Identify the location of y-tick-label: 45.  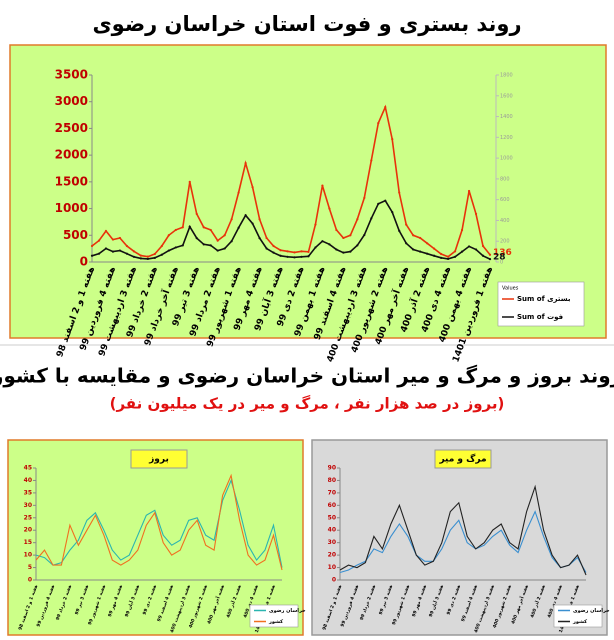
(28, 468).